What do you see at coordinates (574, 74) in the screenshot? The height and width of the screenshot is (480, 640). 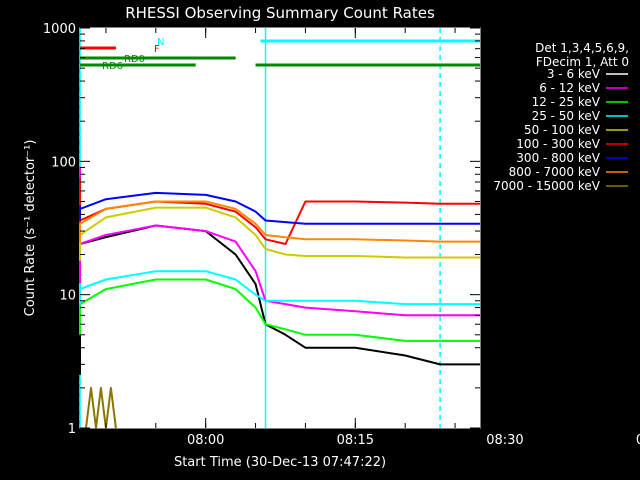 I see `legend-label-0: 3 - 6 keV` at bounding box center [574, 74].